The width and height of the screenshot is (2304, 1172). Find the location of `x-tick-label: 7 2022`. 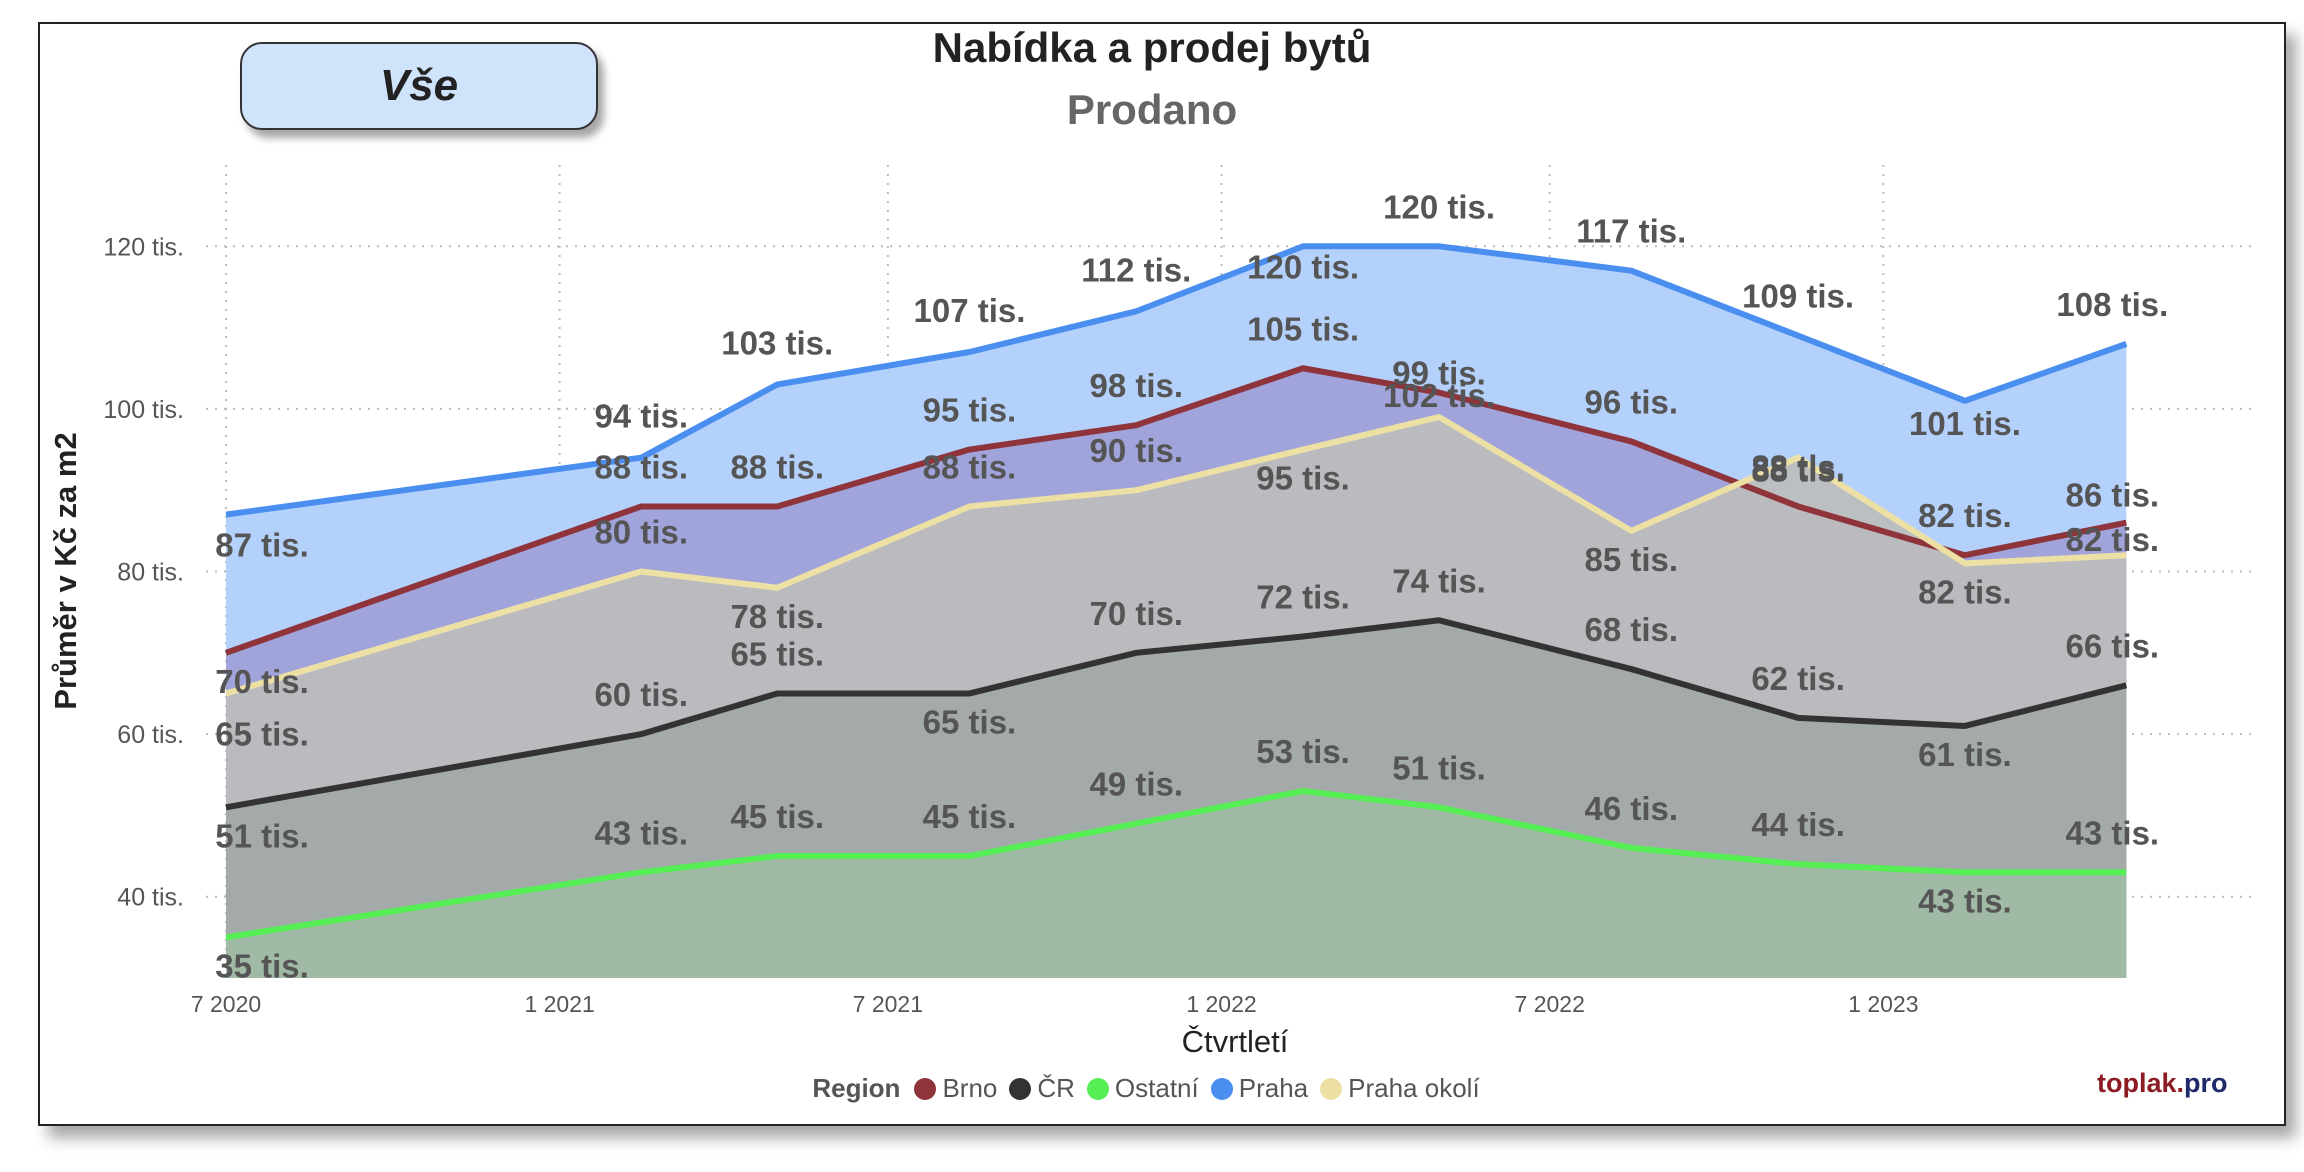

x-tick-label: 7 2022 is located at coordinates (1550, 1004).